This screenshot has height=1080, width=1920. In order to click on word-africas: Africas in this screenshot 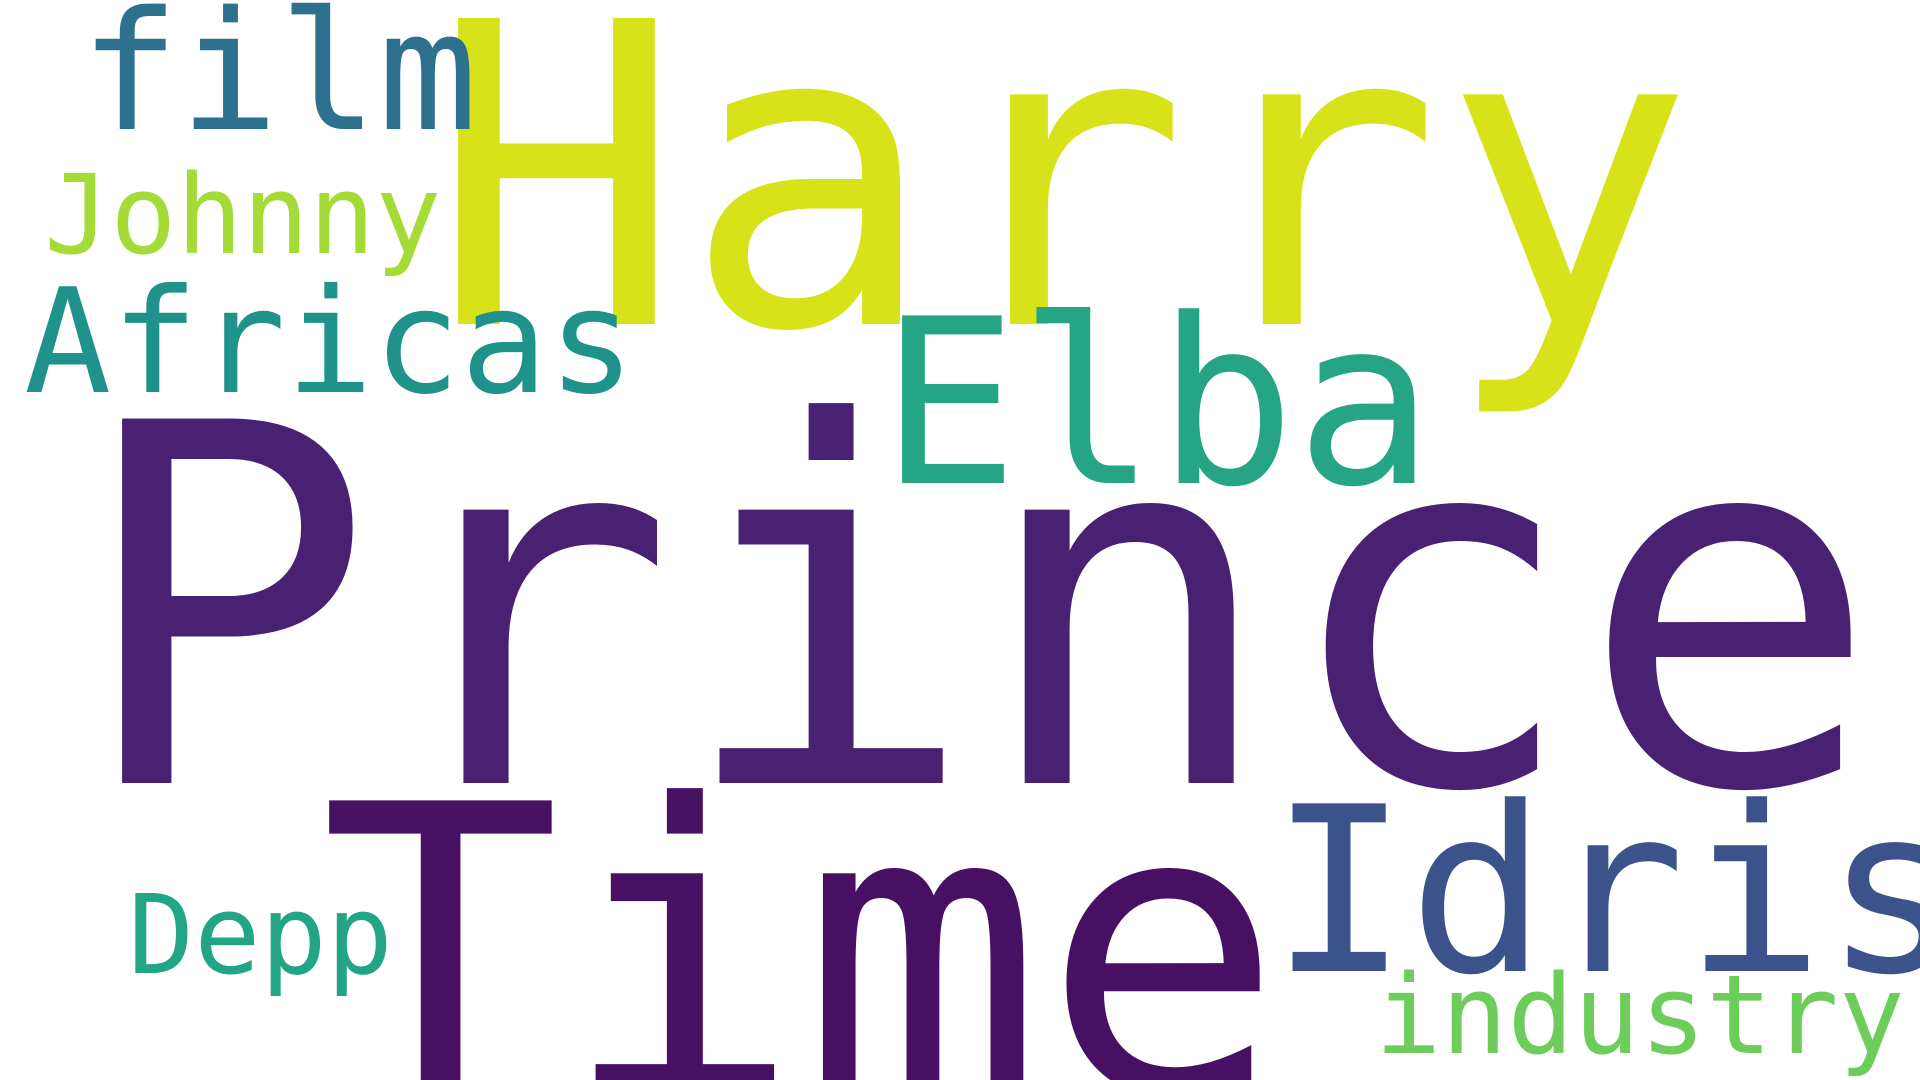, I will do `click(330, 342)`.